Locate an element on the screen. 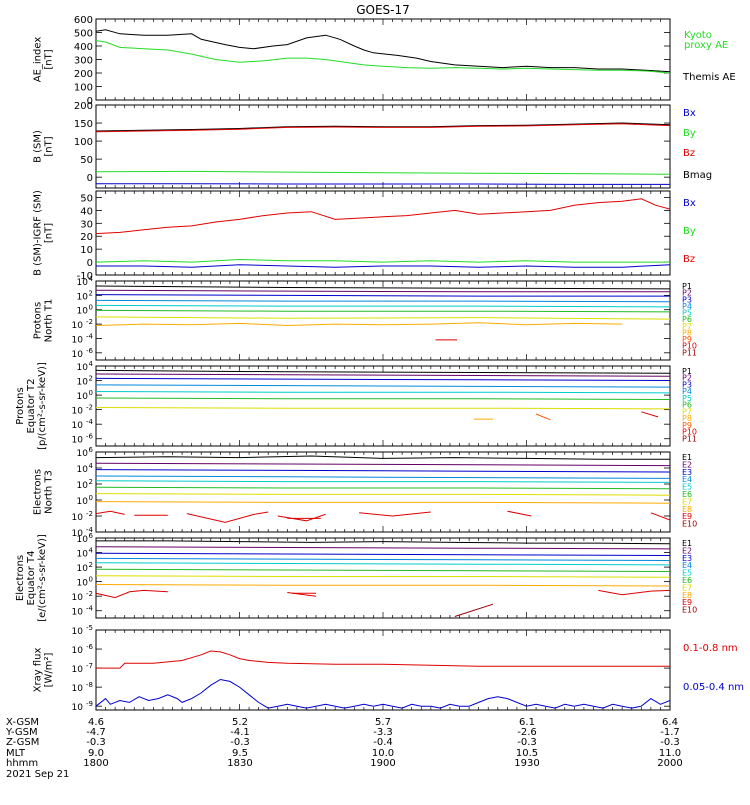 Image resolution: width=750 pixels, height=805 pixels. x-axis-value: -0.4 is located at coordinates (383, 742).